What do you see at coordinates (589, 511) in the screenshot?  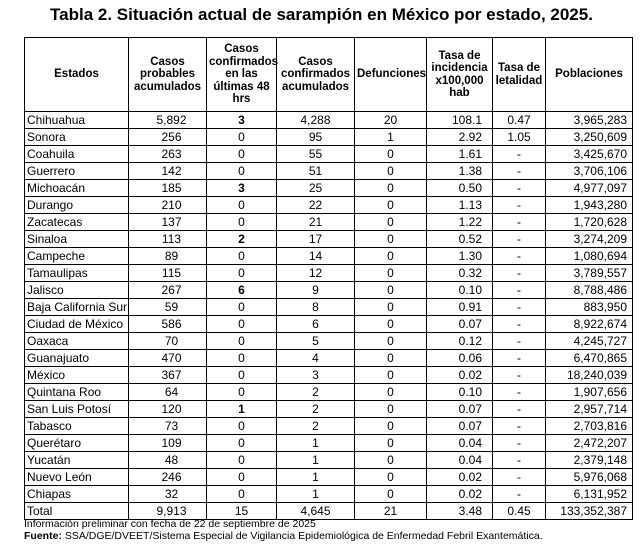 I see `cell-poblacion: 133,352,387` at bounding box center [589, 511].